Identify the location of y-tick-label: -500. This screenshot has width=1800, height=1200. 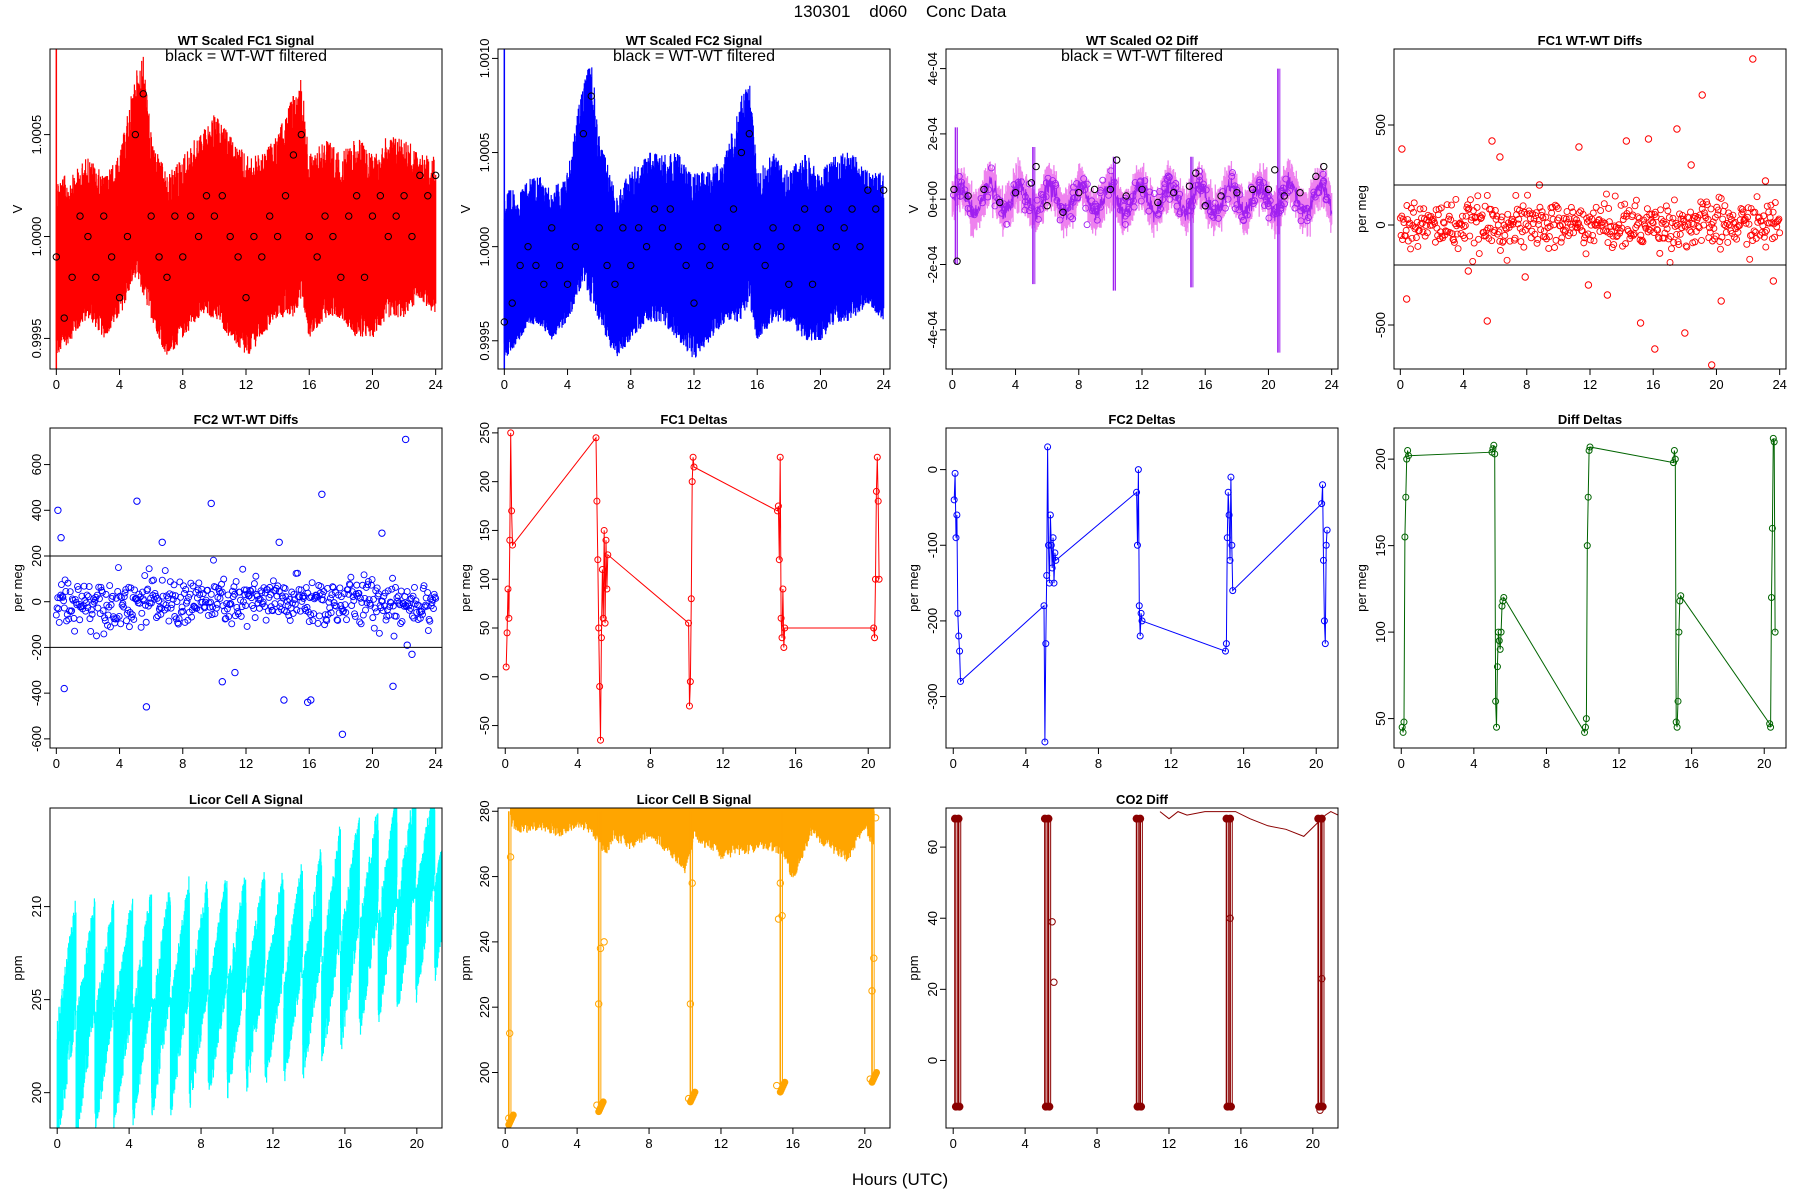
(1380, 325).